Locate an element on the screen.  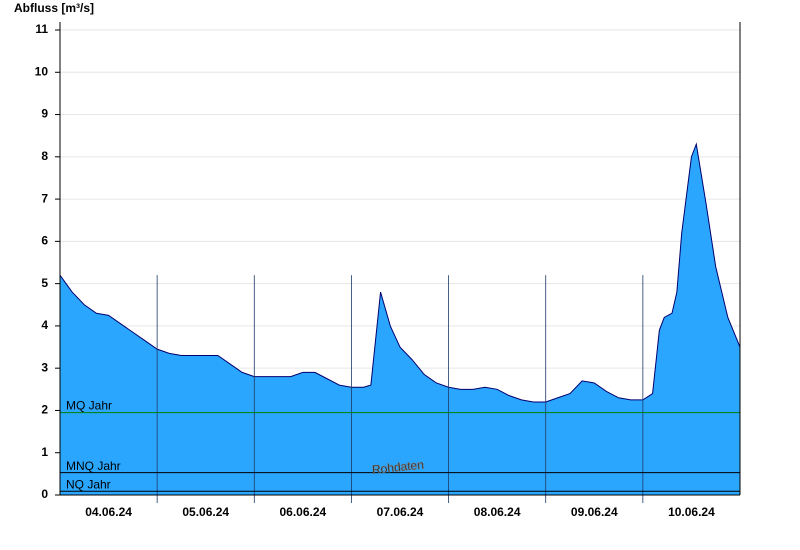
y-tick-label: 8 is located at coordinates (44, 156).